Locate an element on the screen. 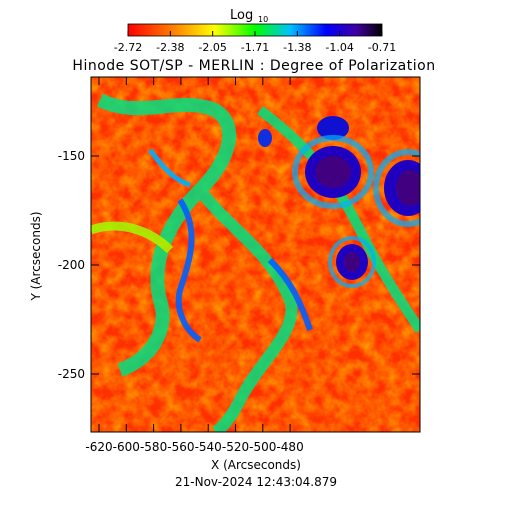 The height and width of the screenshot is (512, 509). x-tick-label: -580 is located at coordinates (153, 447).